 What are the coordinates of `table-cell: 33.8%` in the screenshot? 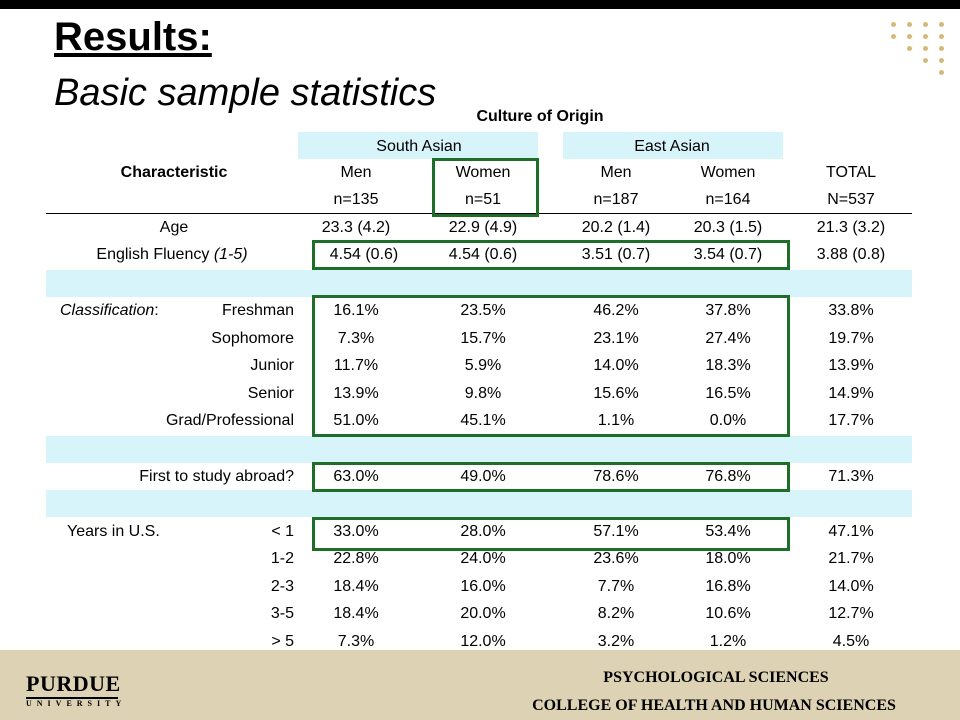 It's located at (851, 310).